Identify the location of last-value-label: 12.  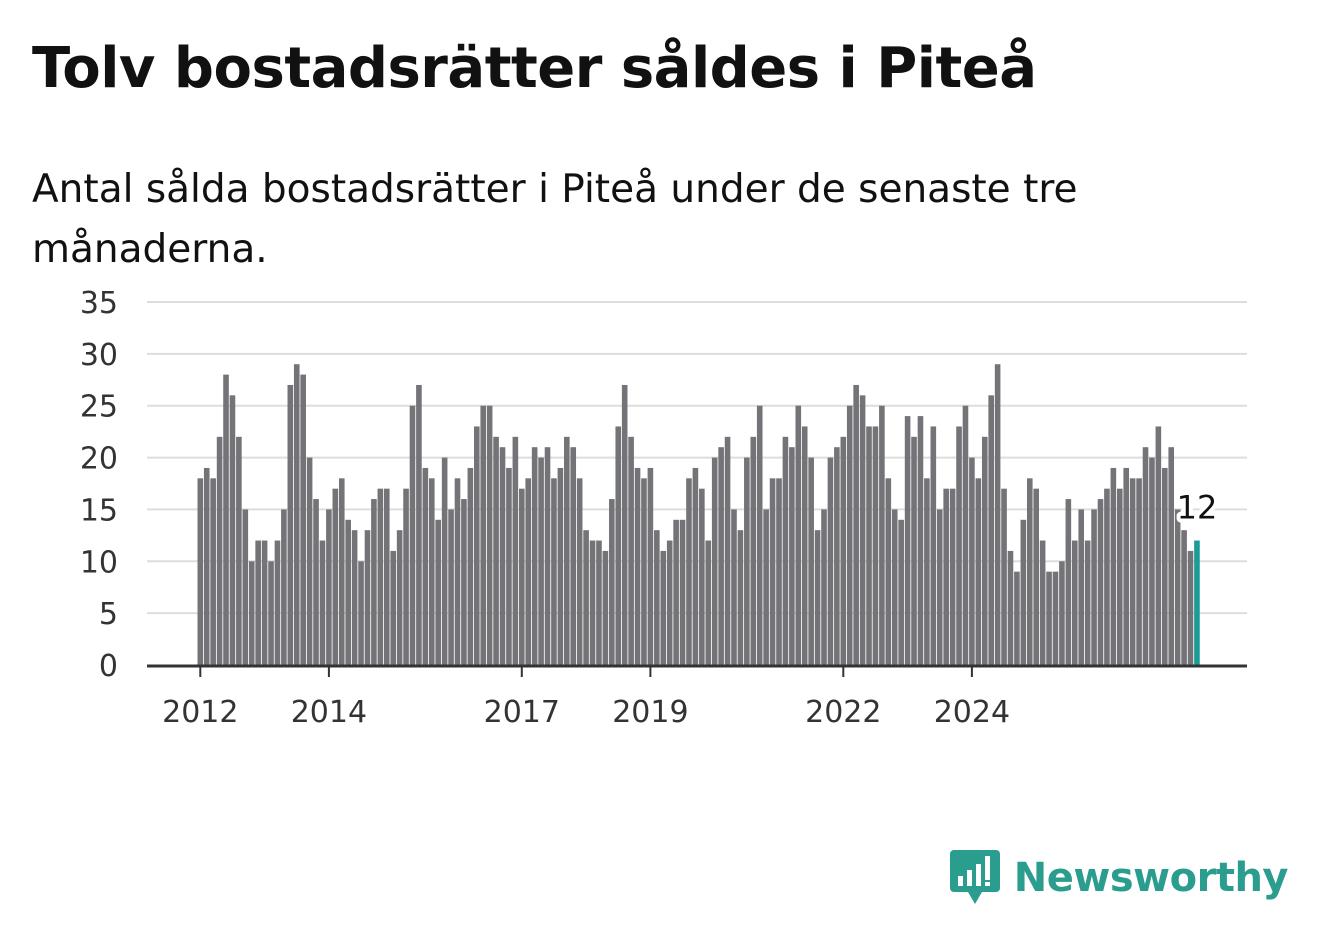
(1197, 508).